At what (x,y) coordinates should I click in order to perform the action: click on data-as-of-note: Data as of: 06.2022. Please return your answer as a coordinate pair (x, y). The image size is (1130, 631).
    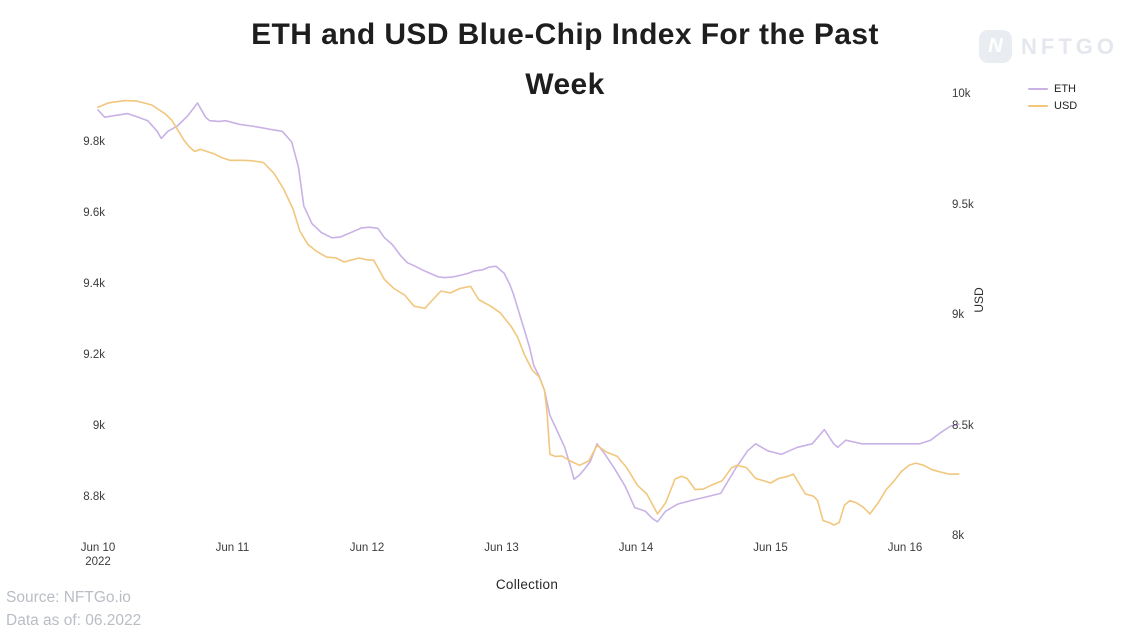
    Looking at the image, I should click on (74, 620).